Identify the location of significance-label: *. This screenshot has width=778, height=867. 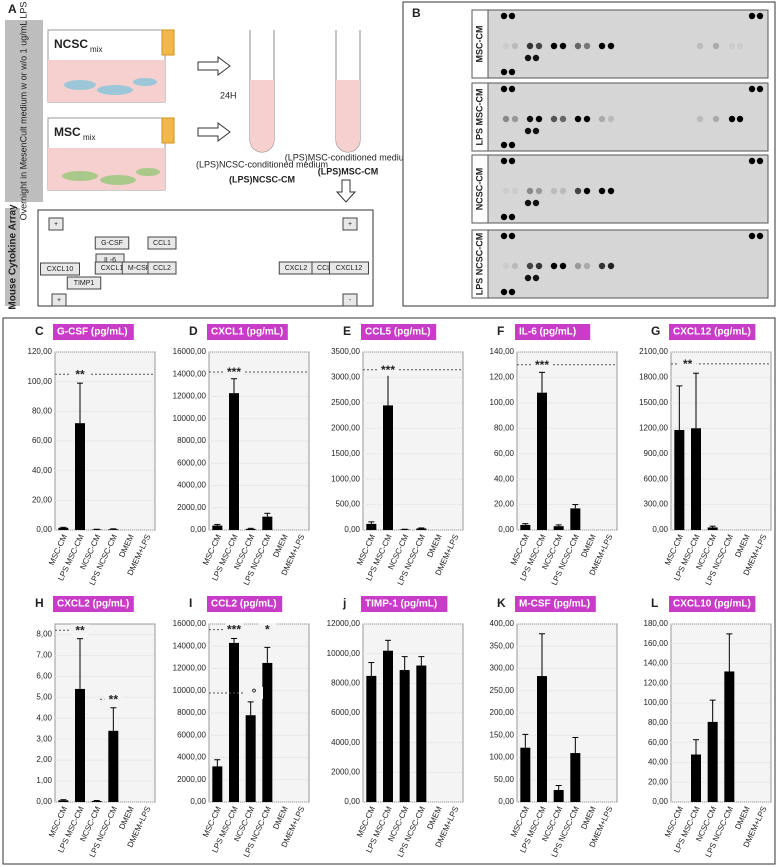
(267, 630).